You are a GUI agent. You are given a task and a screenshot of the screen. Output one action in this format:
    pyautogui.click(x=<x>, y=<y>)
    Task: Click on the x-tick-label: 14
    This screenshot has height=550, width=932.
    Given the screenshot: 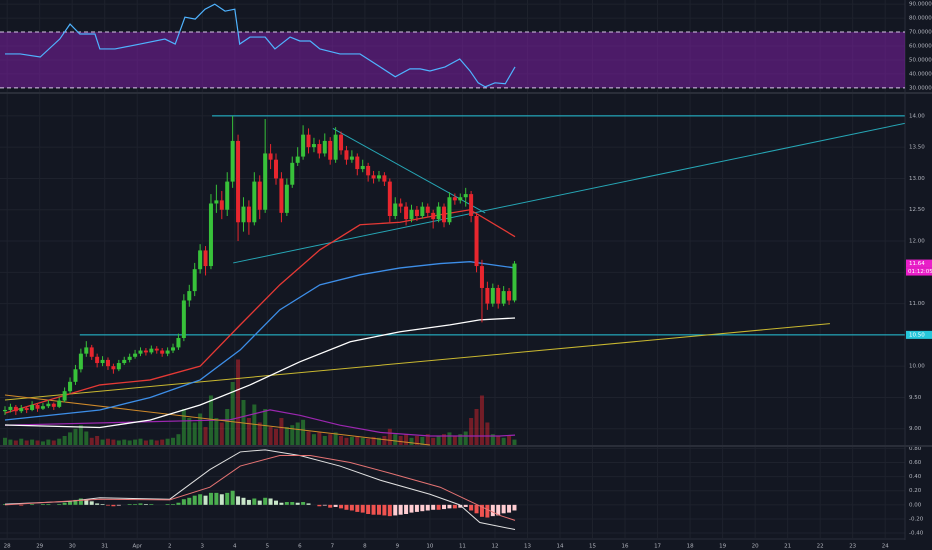 What is the action you would take?
    pyautogui.click(x=560, y=547)
    